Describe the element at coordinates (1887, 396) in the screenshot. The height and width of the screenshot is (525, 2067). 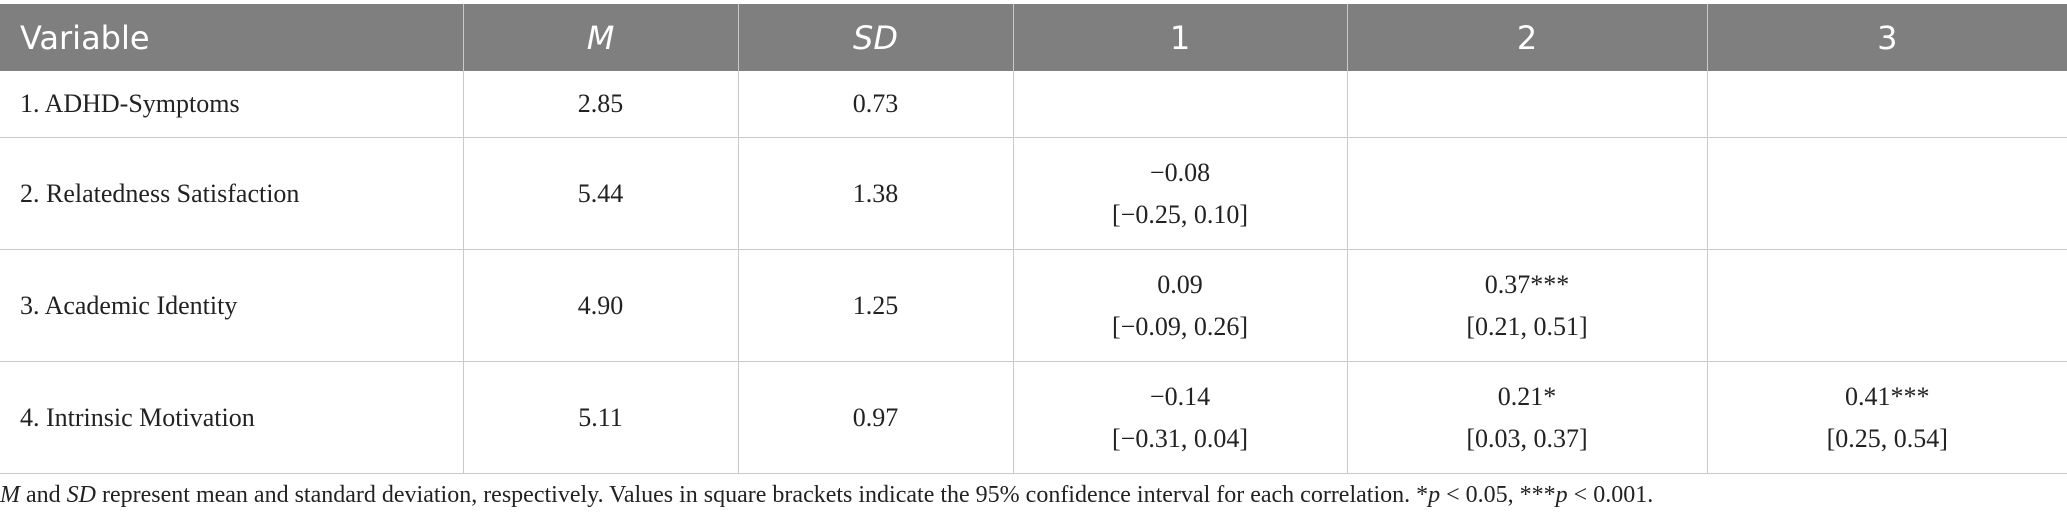
I see `correlation-value: 0.41***` at that location.